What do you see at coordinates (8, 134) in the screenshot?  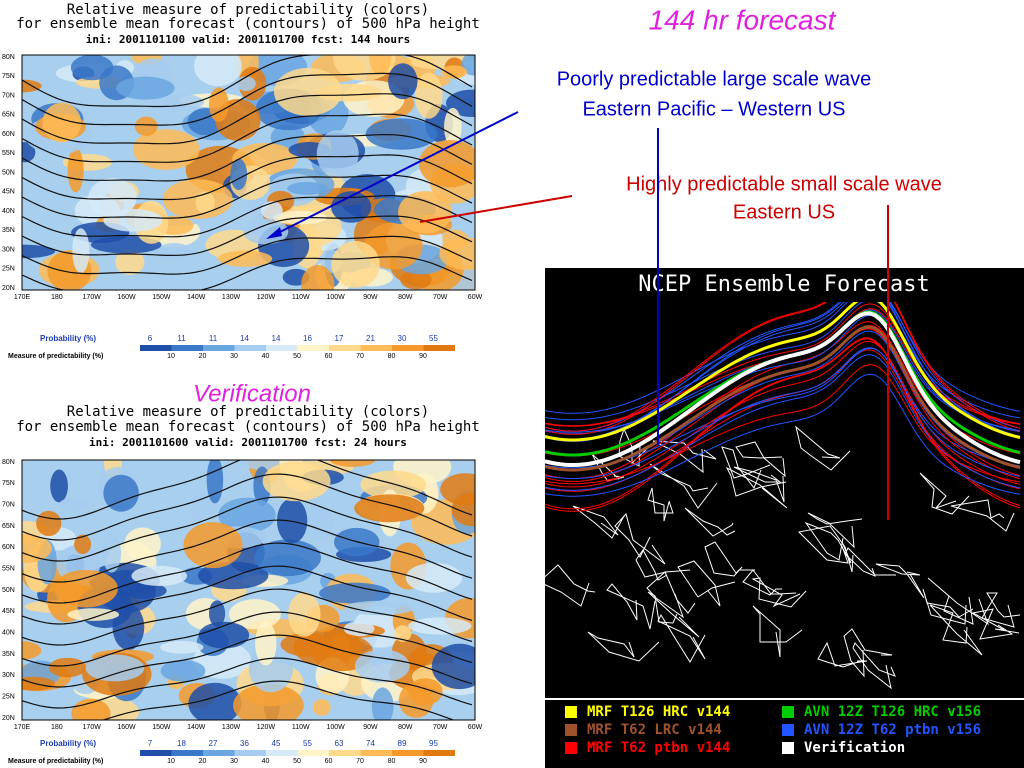 I see `lat-label: 60N` at bounding box center [8, 134].